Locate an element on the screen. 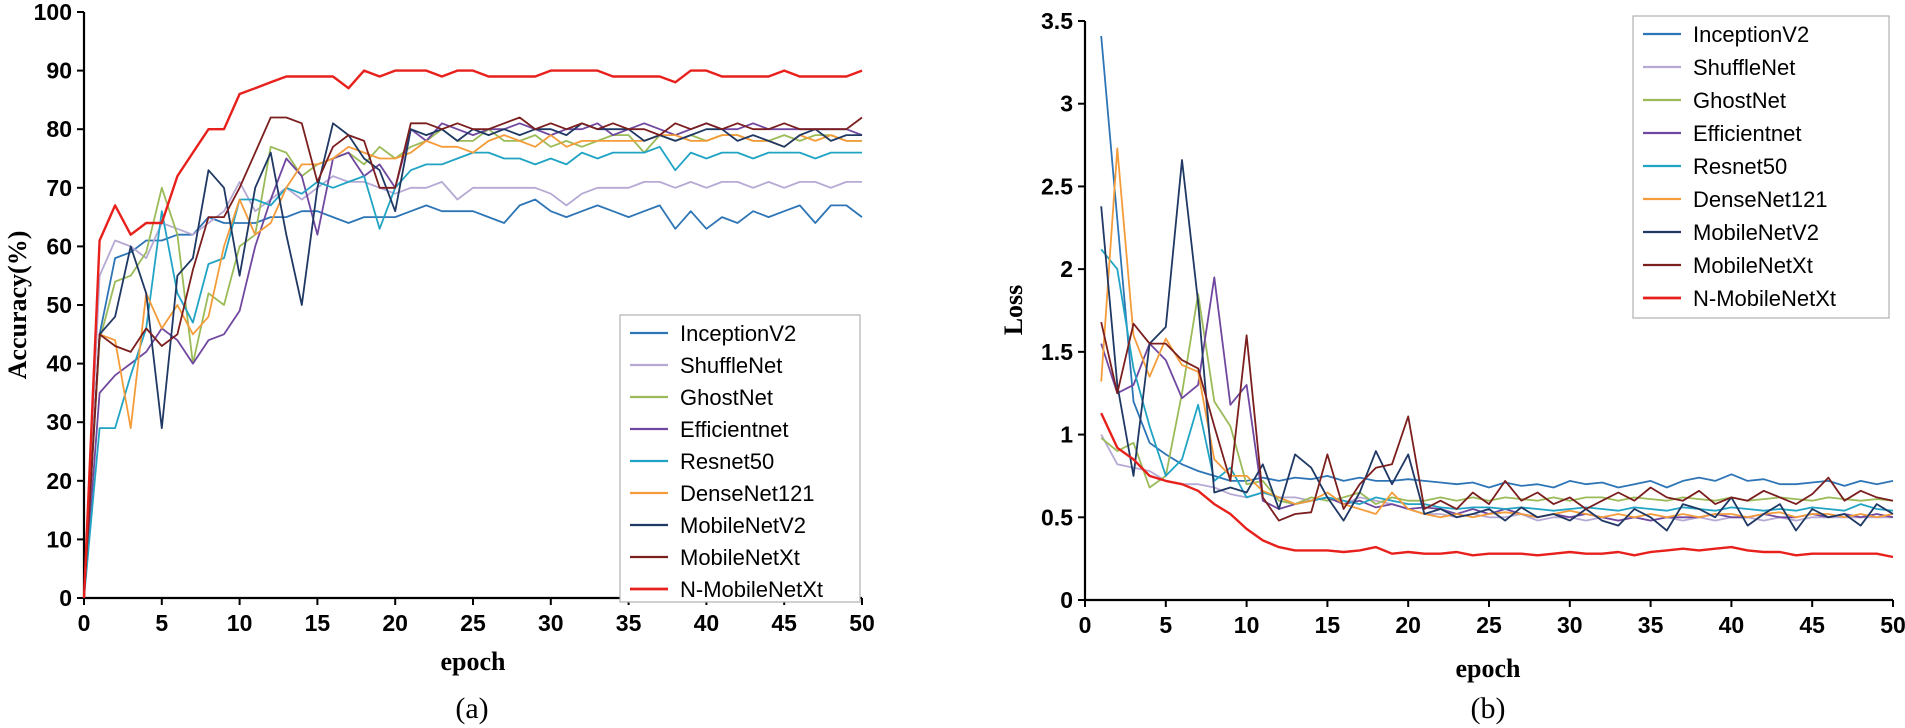 The image size is (1905, 728). a-y-tick-label: 50 is located at coordinates (59, 305).